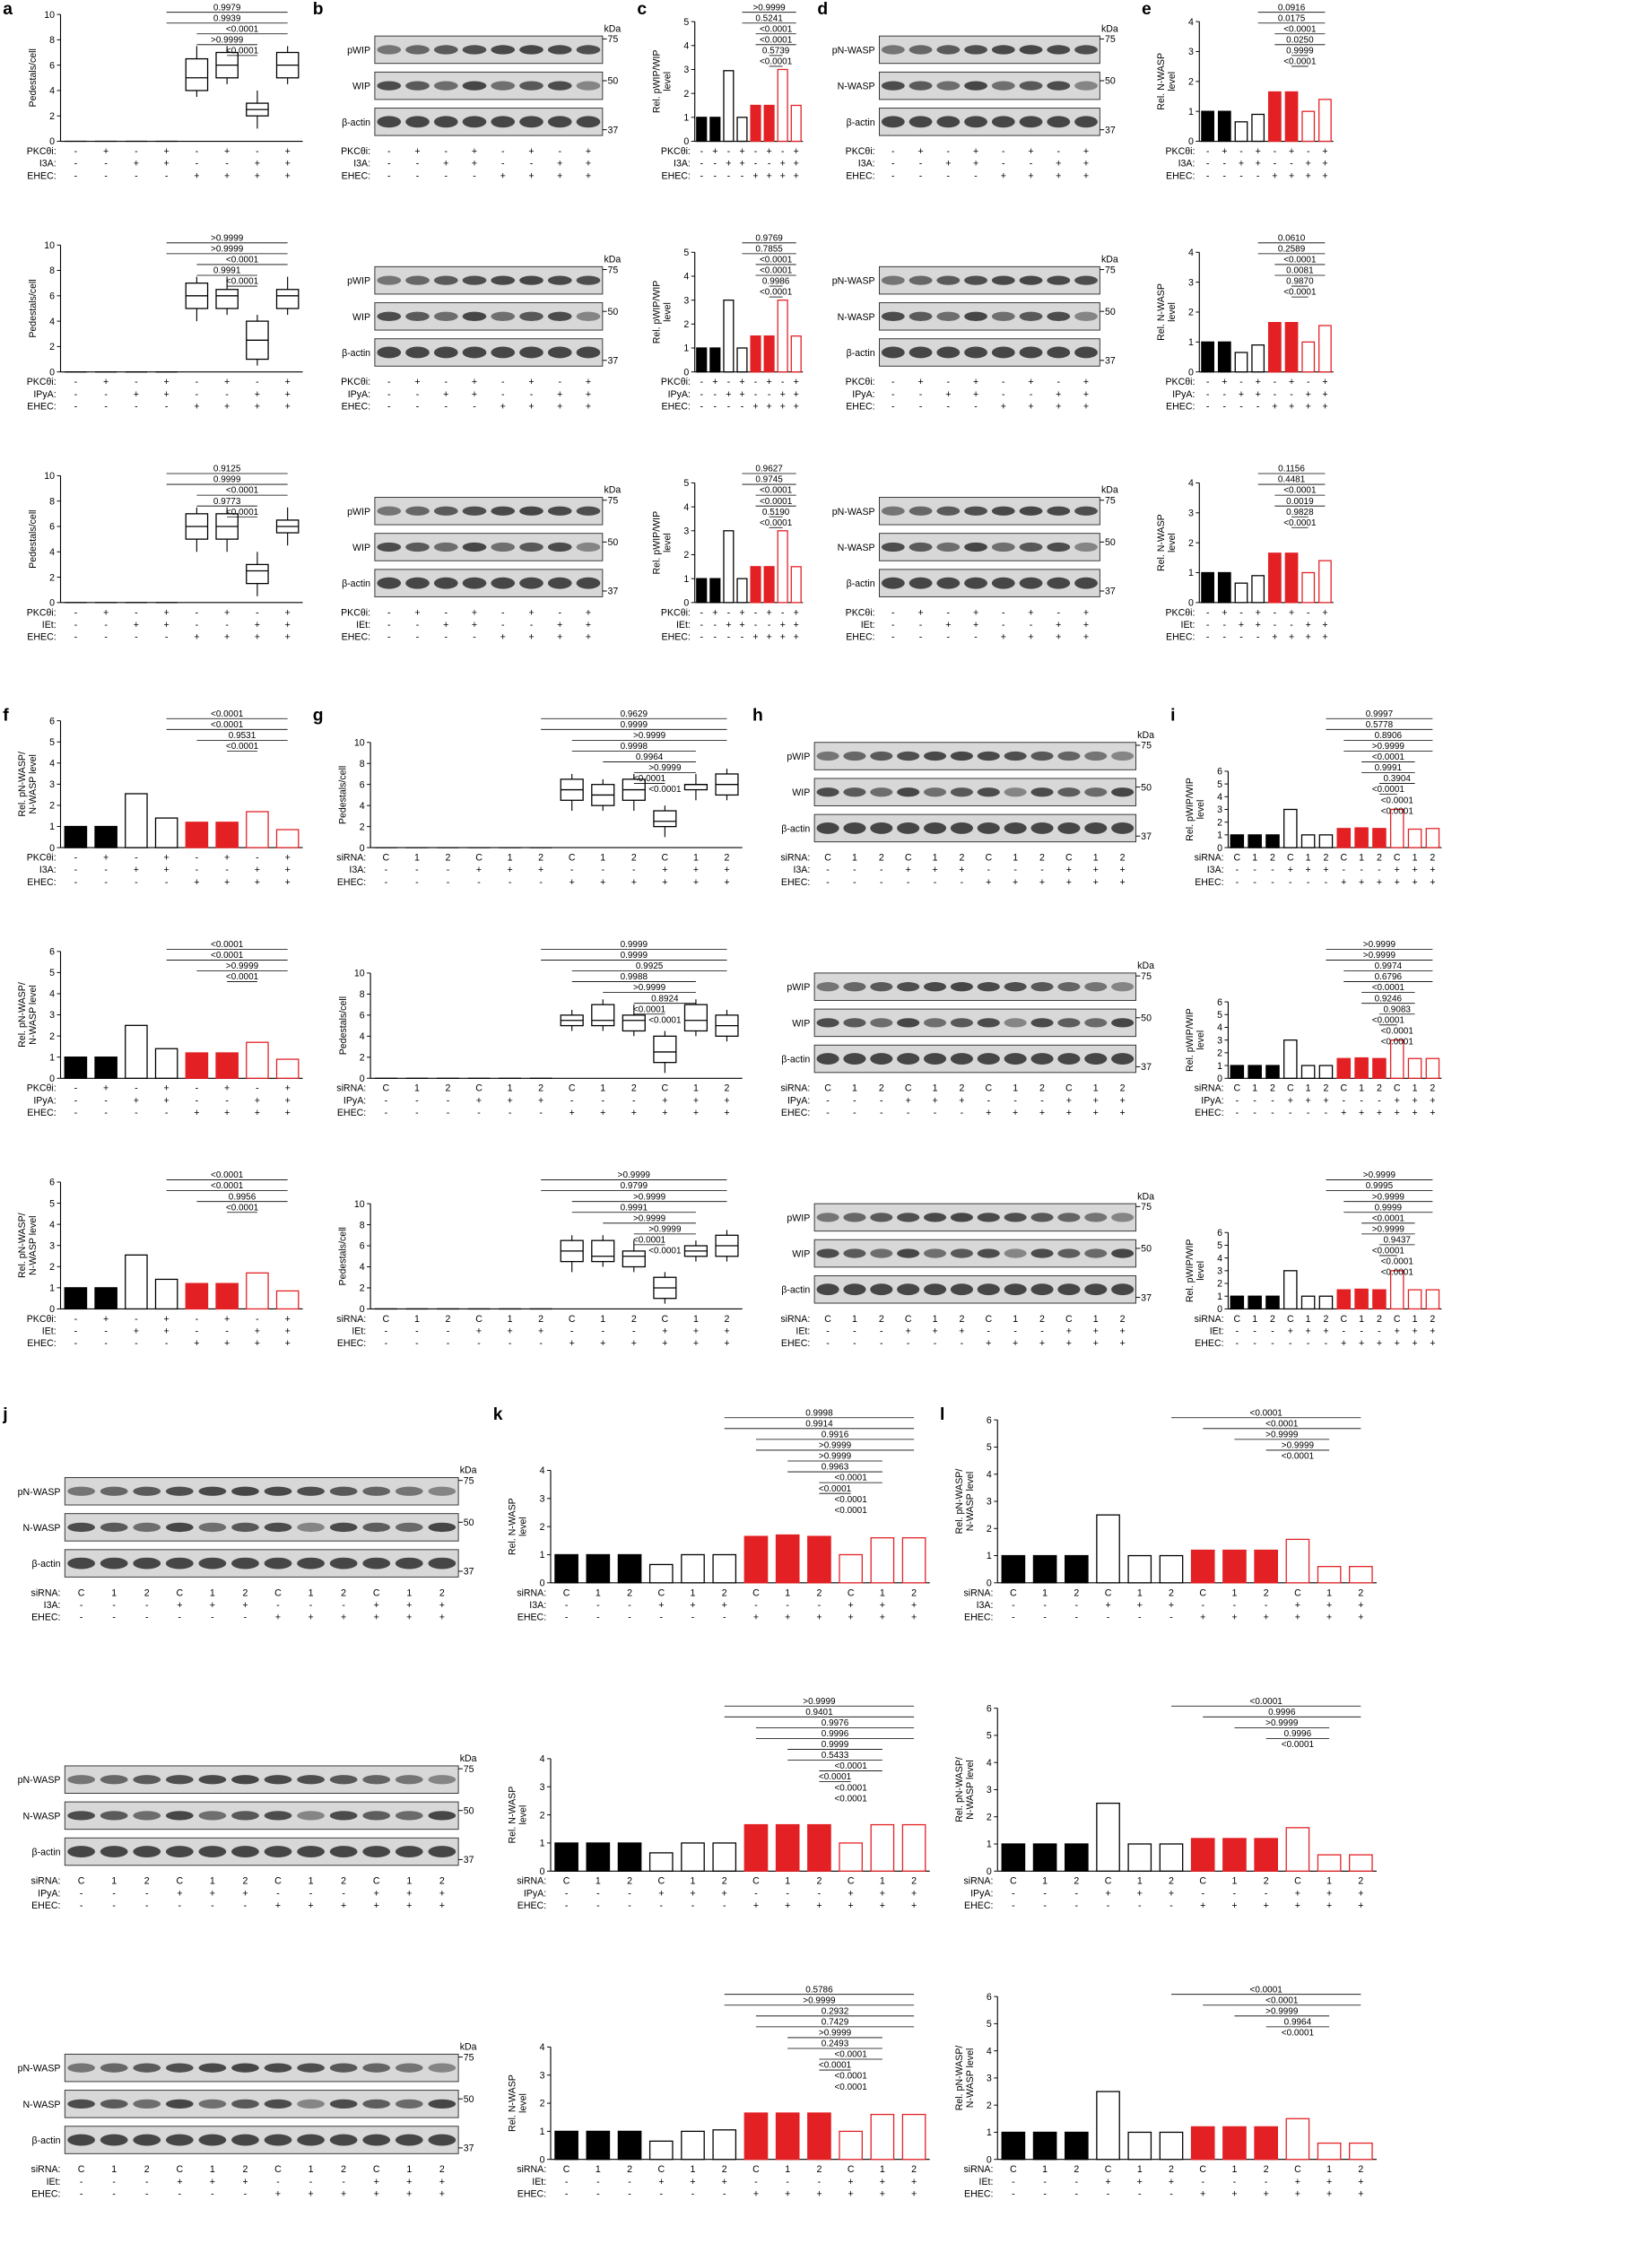 This screenshot has height=2261, width=1652. I want to click on p-value: 0.9998, so click(634, 747).